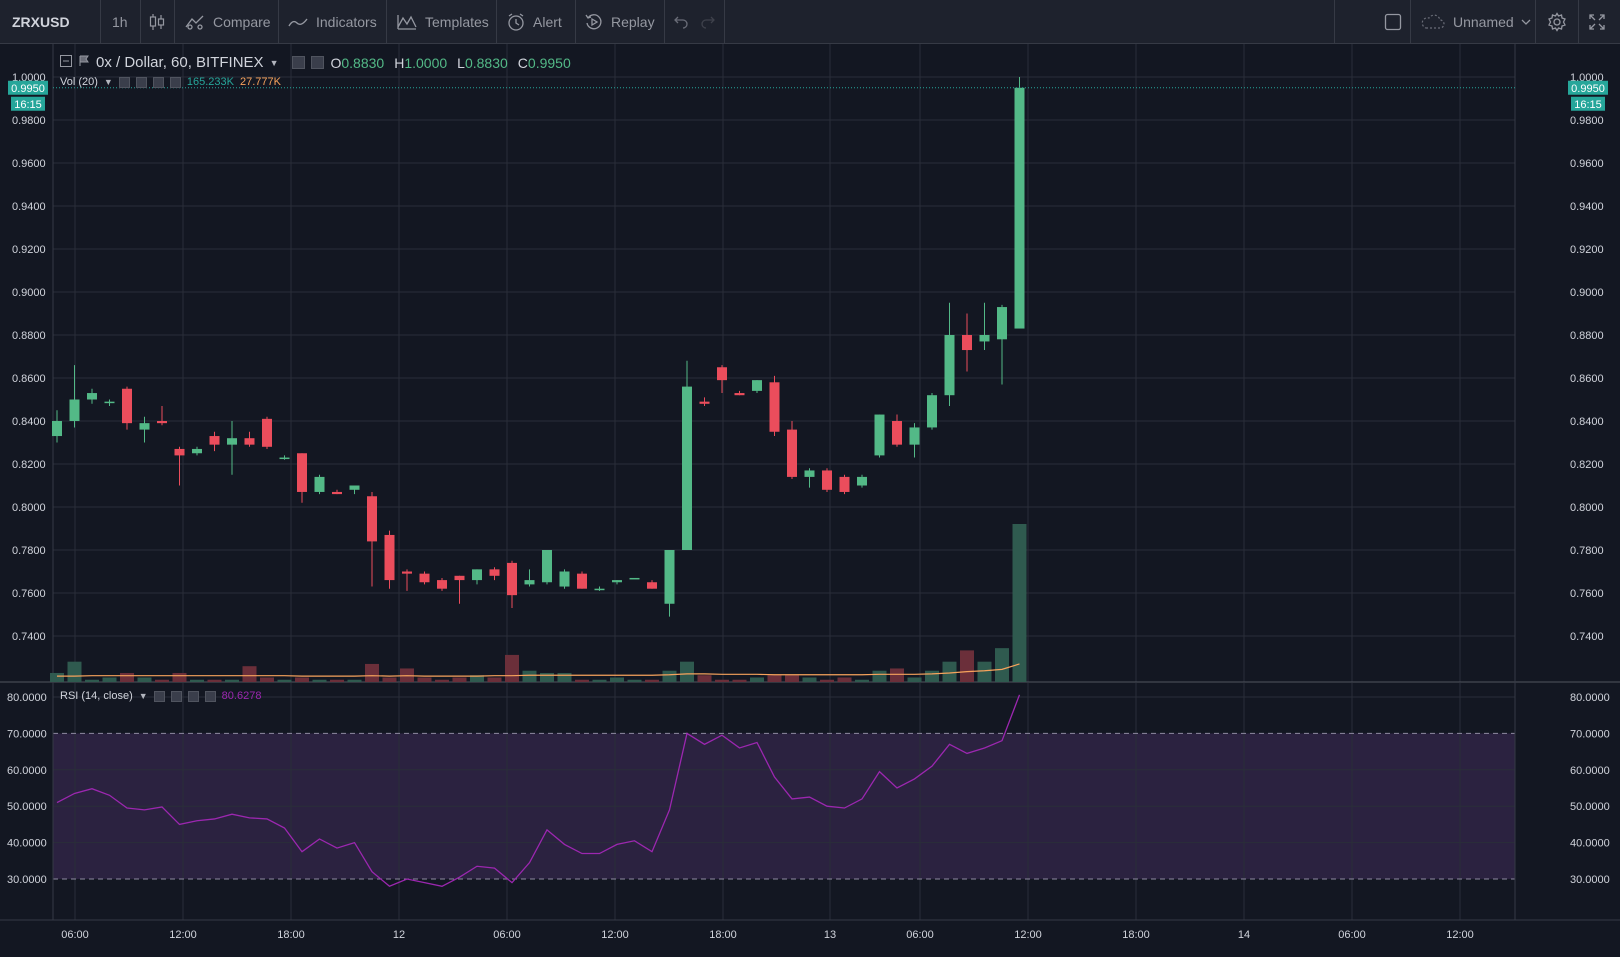 The height and width of the screenshot is (957, 1620). I want to click on rsi-legend: RSI (14, close) ▼ 80.6278, so click(160, 696).